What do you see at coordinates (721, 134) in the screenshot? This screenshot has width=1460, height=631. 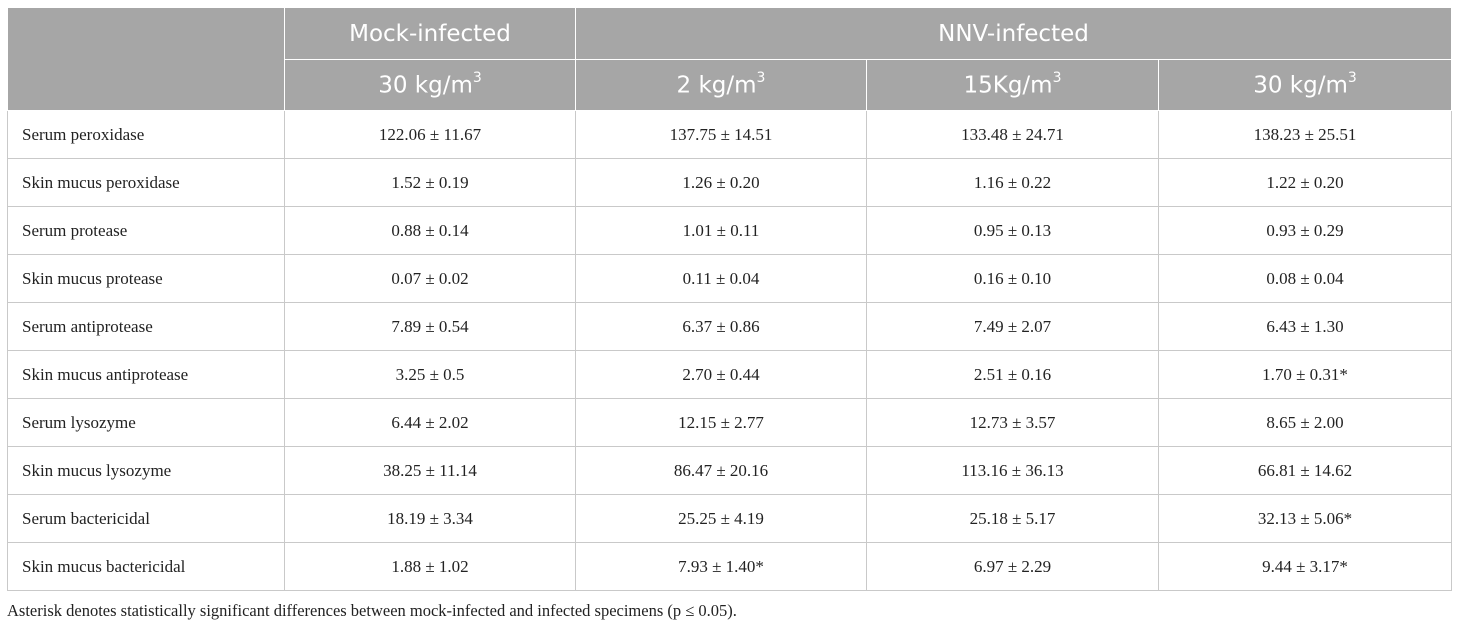 I see `table-cell-value: 137.75 ± 14.51` at bounding box center [721, 134].